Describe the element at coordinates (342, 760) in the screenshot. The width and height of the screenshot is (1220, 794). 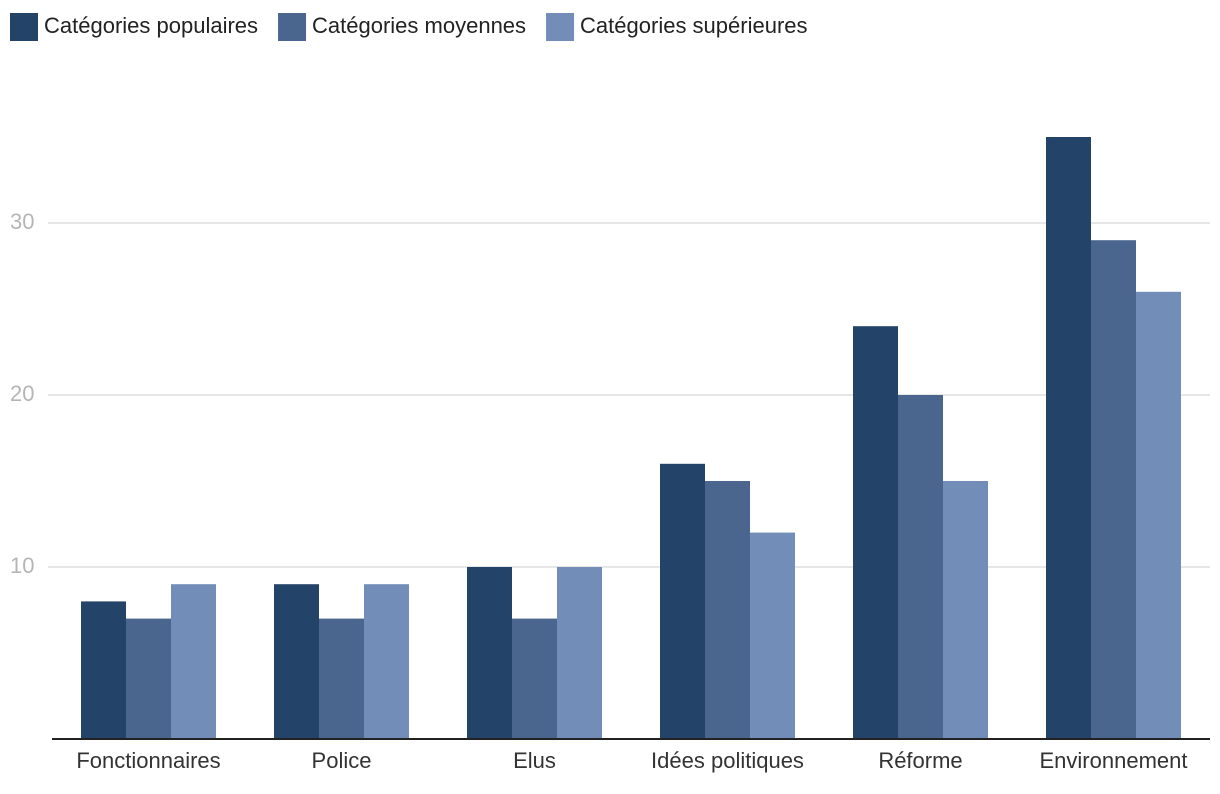
I see `x-tick-label: Police` at that location.